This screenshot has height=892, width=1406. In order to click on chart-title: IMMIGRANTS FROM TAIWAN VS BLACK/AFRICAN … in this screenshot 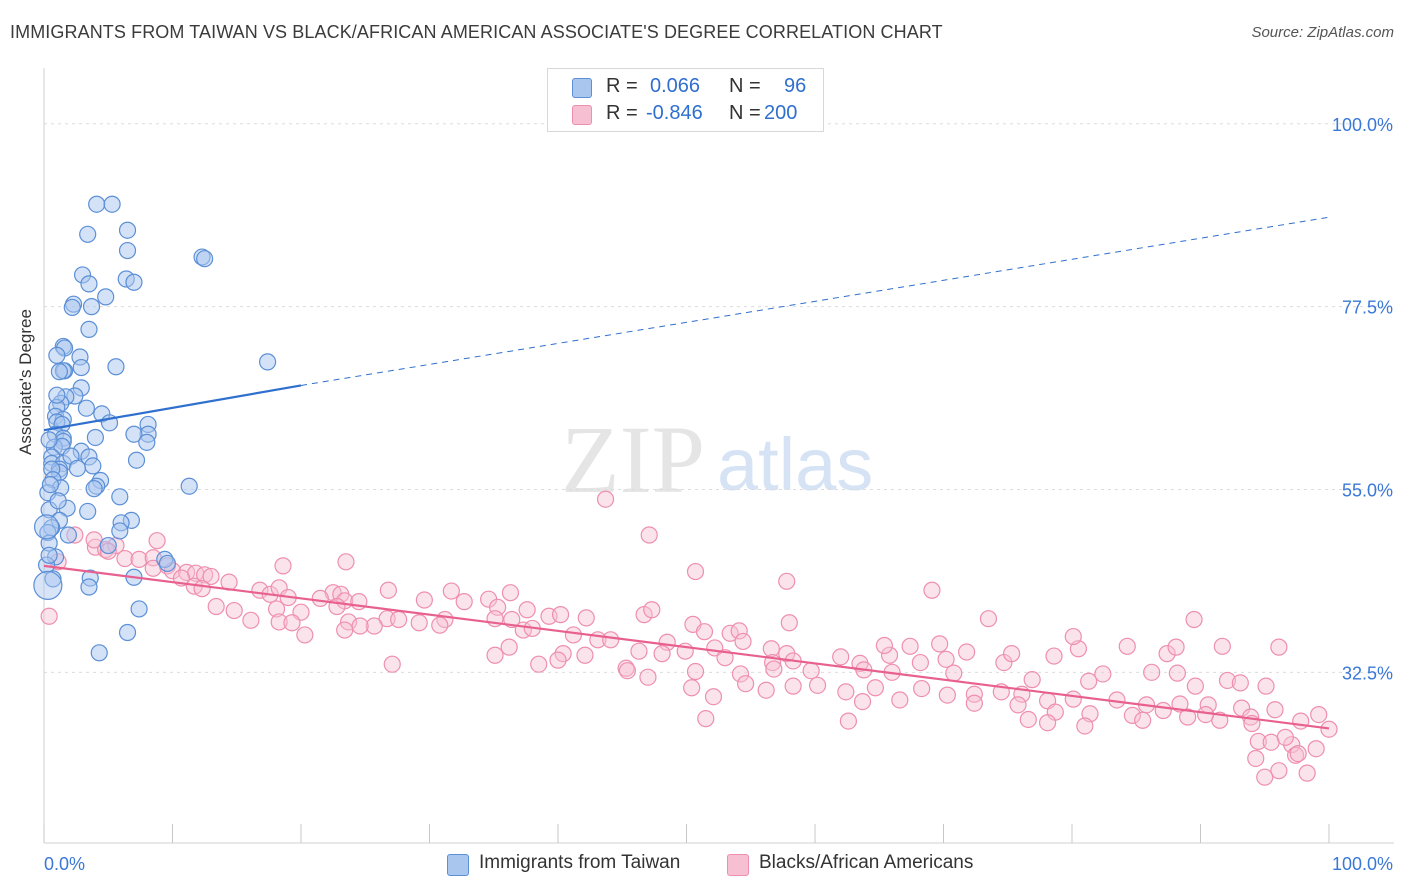, I will do `click(476, 32)`.